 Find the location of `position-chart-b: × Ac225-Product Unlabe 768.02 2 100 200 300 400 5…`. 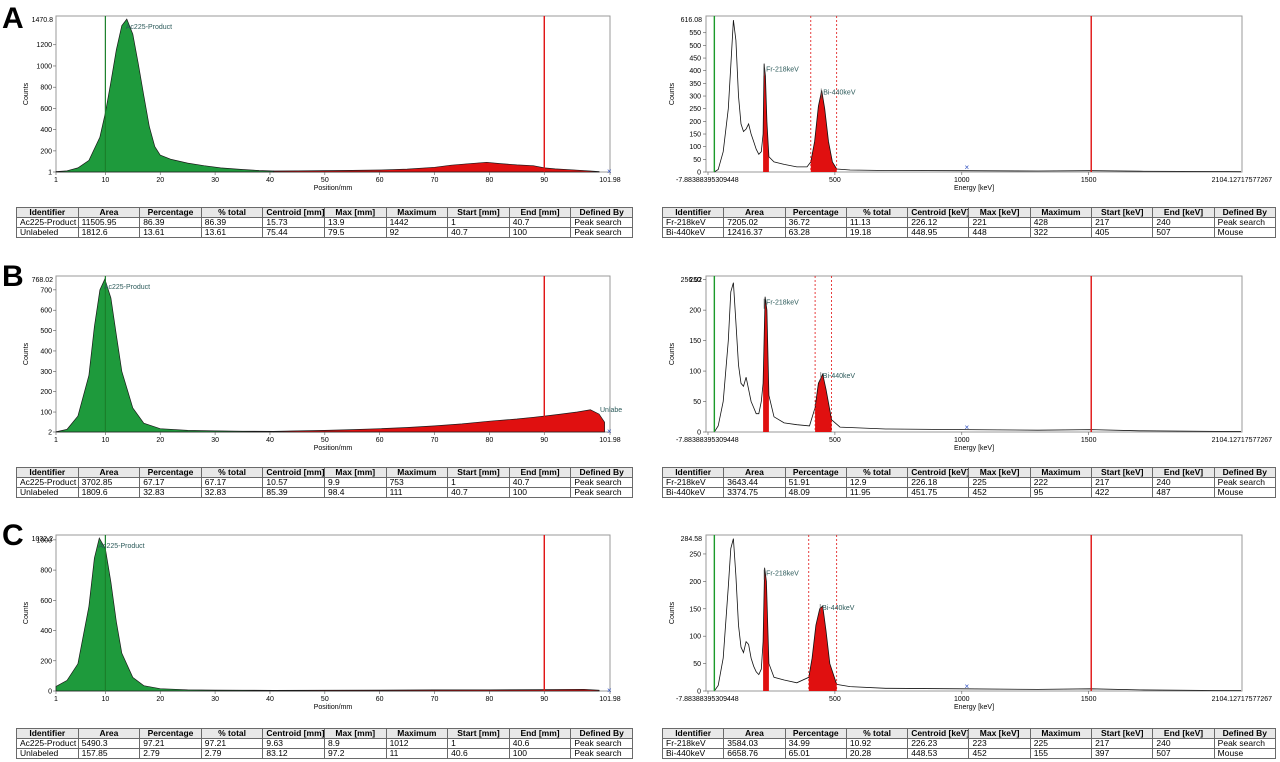

position-chart-b: × Ac225-Product Unlabe 768.02 2 100 200 300 400 5… is located at coordinates (322, 363).